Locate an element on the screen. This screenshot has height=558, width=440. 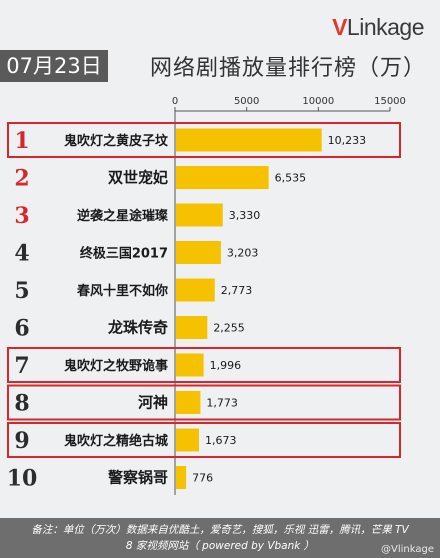
rank-number: 4 is located at coordinates (21, 254).